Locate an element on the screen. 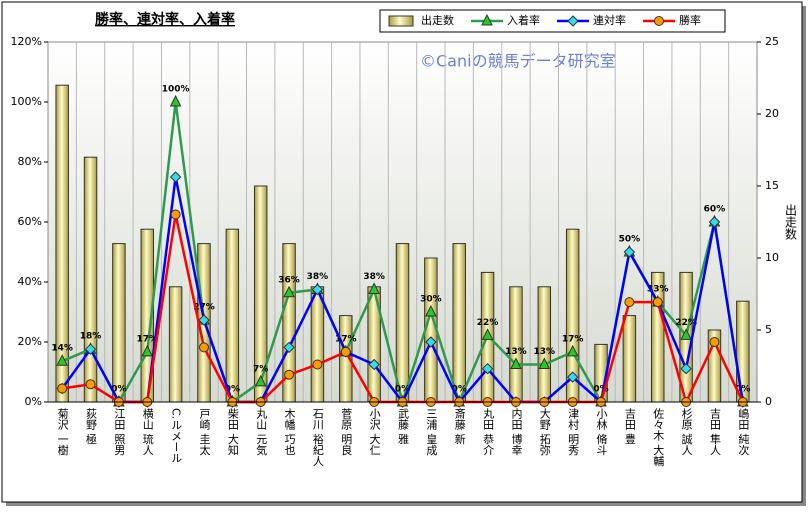 Image resolution: width=810 pixels, height=514 pixels. x-tick-label: 嶋田 純次 is located at coordinates (743, 431).